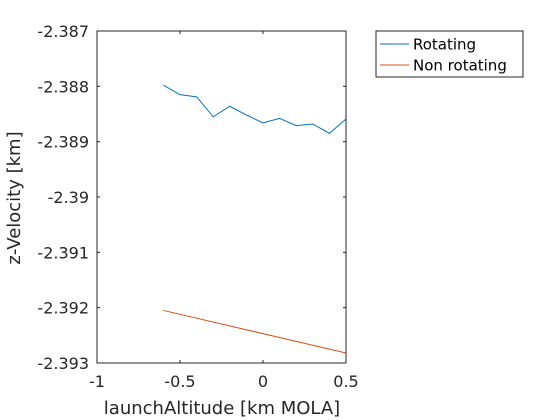 The width and height of the screenshot is (560, 420). I want to click on x-tick-label: 0, so click(263, 381).